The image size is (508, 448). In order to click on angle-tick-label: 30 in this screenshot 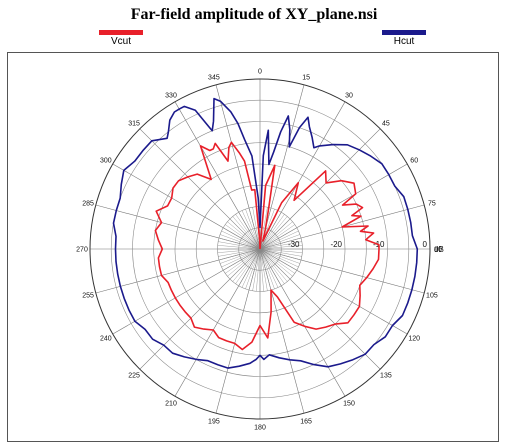, I will do `click(349, 95)`.